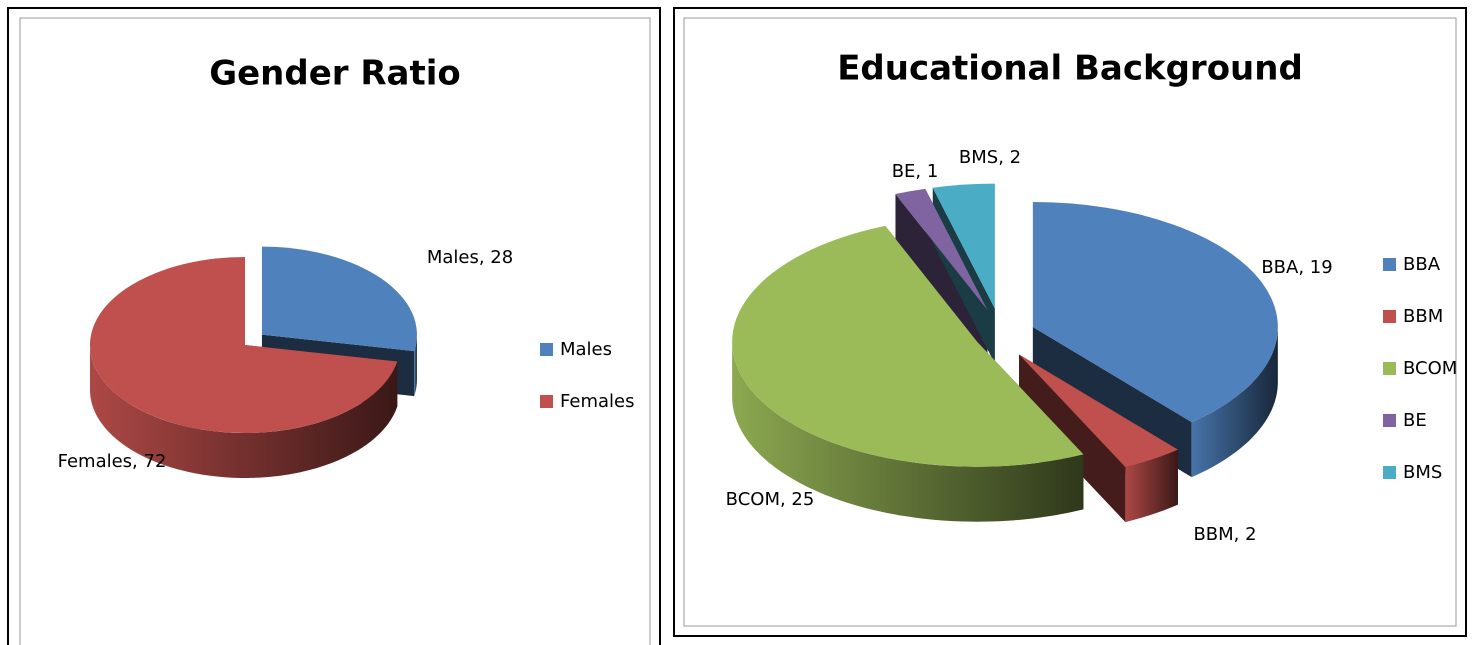  I want to click on legend-label: BE, so click(1415, 420).